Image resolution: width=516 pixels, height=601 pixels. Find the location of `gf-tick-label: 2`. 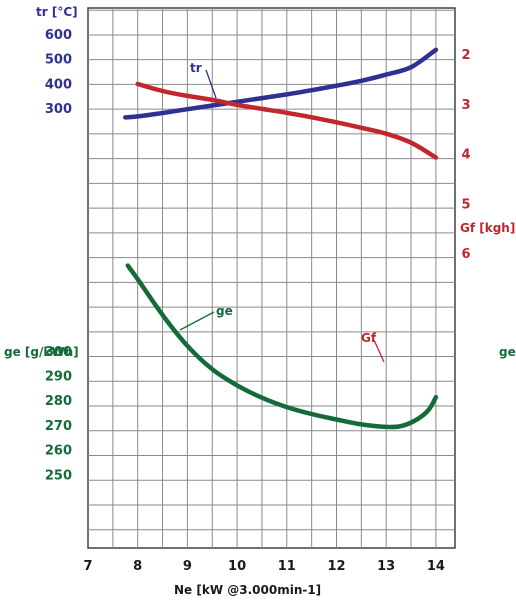

gf-tick-label: 2 is located at coordinates (465, 55).